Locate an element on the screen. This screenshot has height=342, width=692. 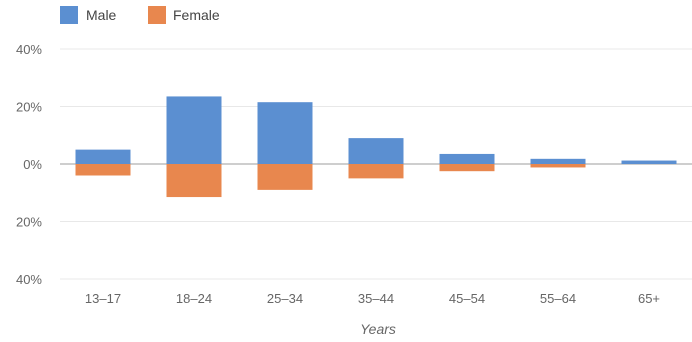
x-axis-title: Years is located at coordinates (378, 329).